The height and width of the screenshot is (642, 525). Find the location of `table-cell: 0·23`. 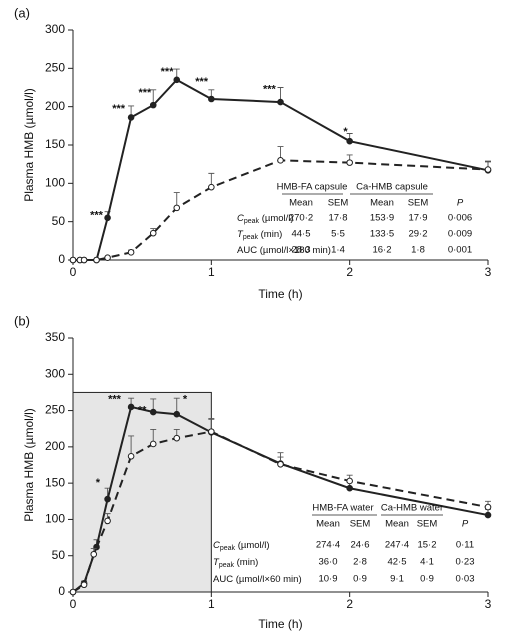

table-cell: 0·23 is located at coordinates (464, 562).